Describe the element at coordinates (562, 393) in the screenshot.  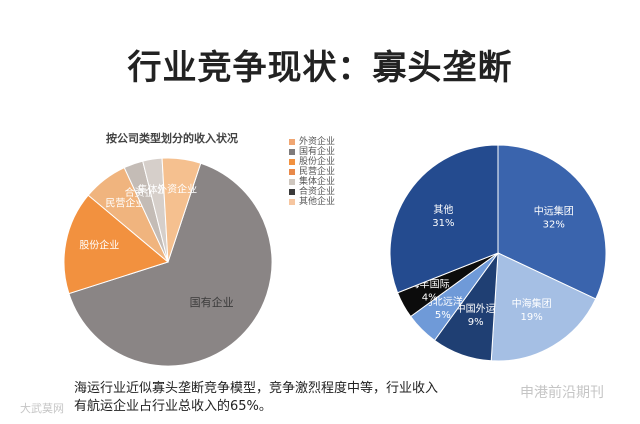
I see `watermark-right: 申港前沿期刊` at that location.